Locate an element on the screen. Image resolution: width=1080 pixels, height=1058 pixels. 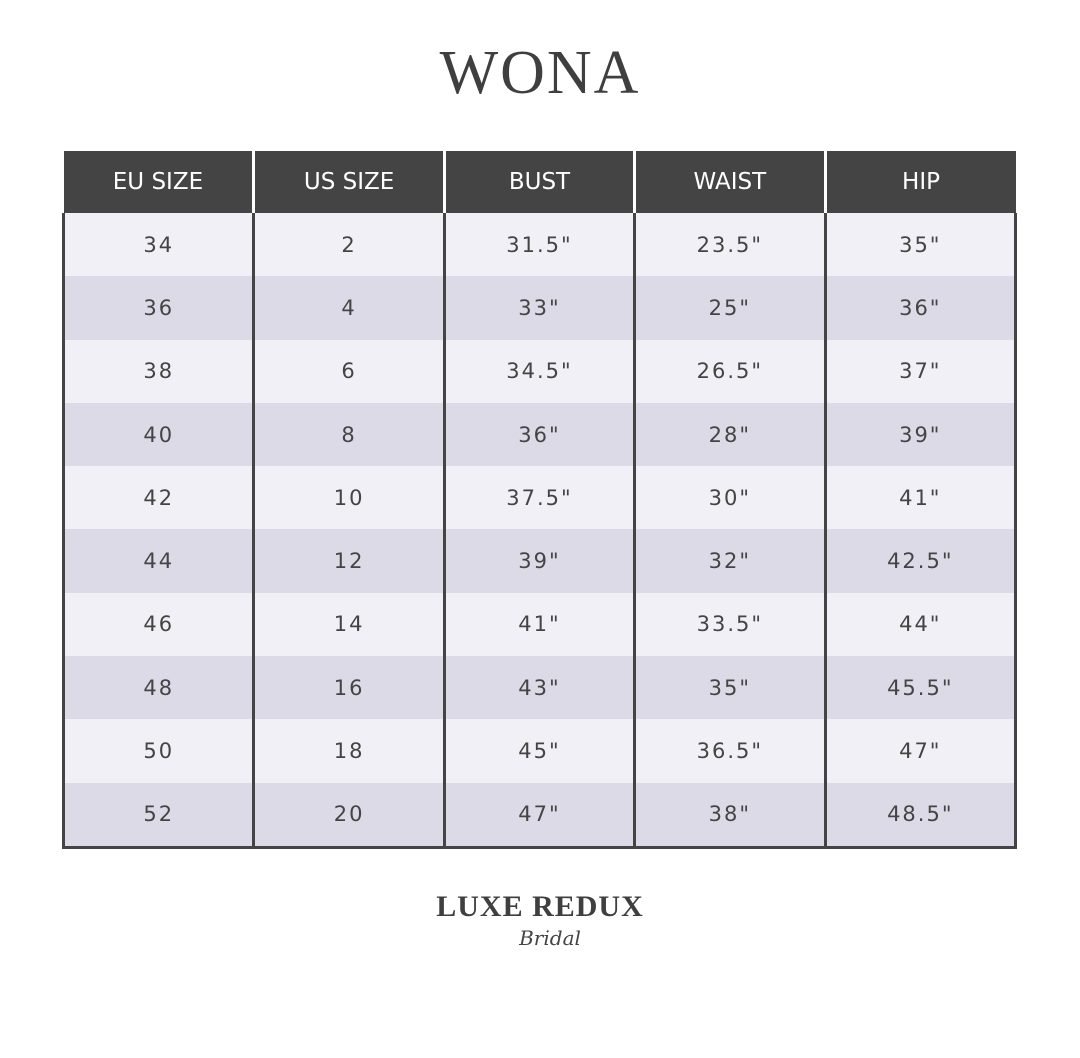
table-cell: 25" is located at coordinates (729, 308).